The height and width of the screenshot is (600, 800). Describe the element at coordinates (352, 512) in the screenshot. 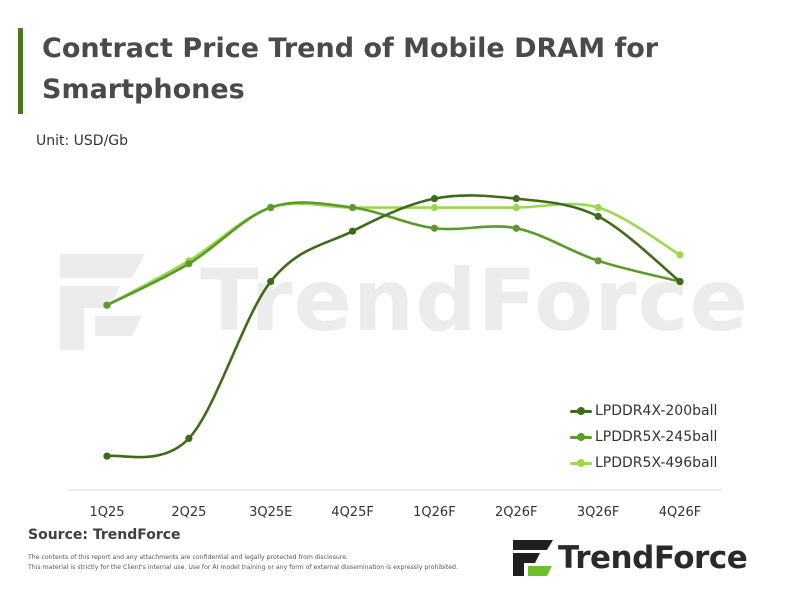

I see `x-tick-label: 4Q25F` at that location.